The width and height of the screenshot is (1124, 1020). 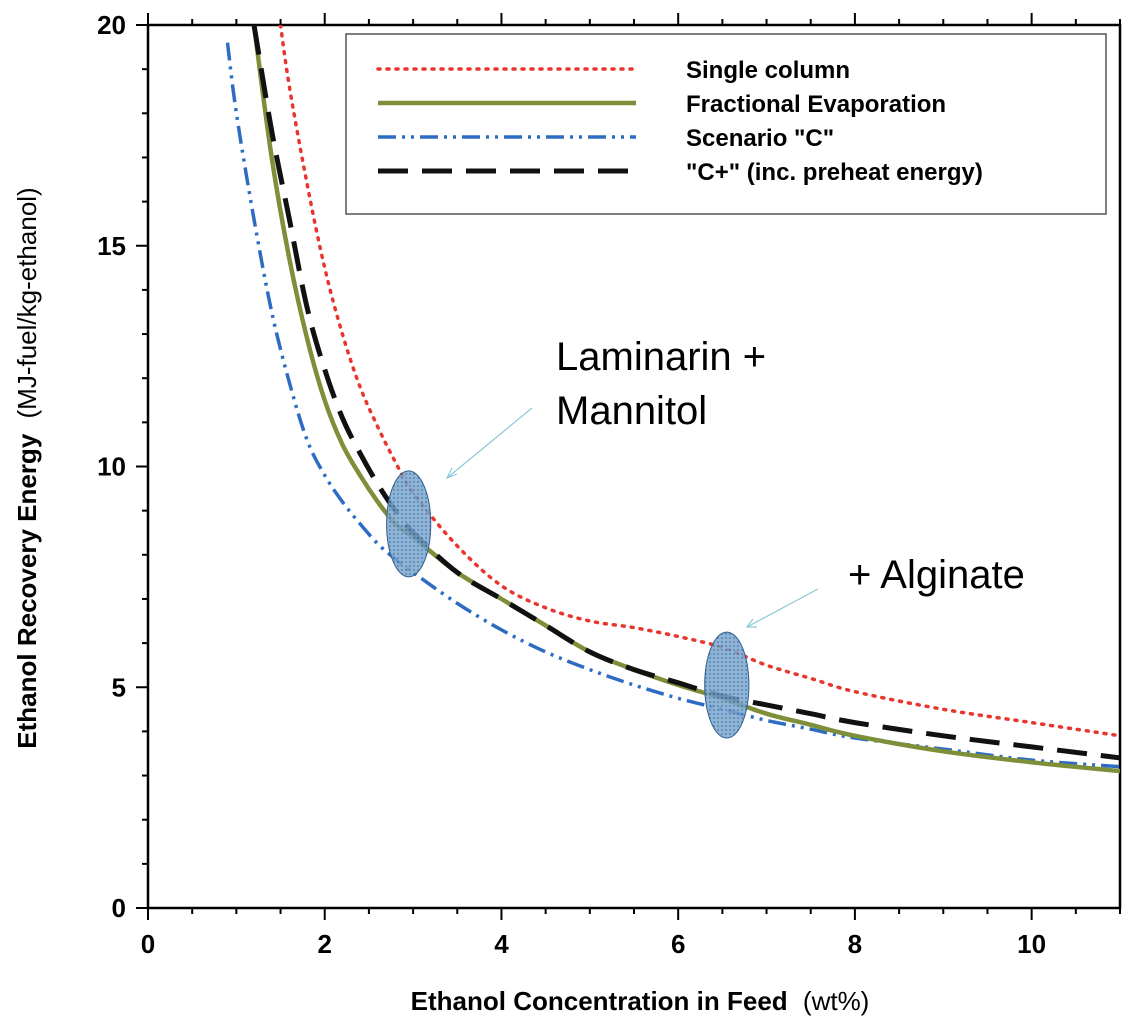 I want to click on y-tick-label: 5, so click(x=119, y=687).